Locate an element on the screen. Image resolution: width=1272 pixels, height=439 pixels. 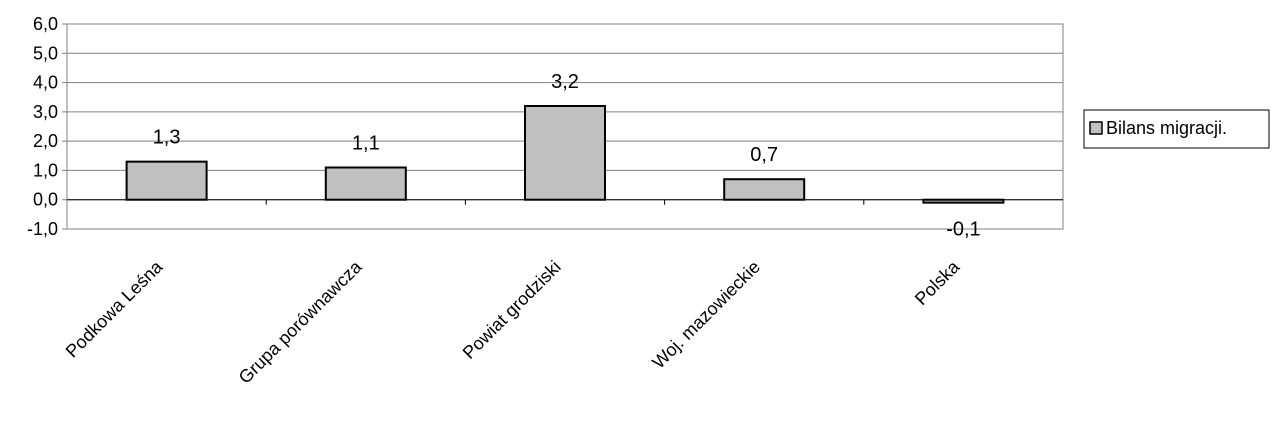
legend-swatch is located at coordinates (1096, 128).